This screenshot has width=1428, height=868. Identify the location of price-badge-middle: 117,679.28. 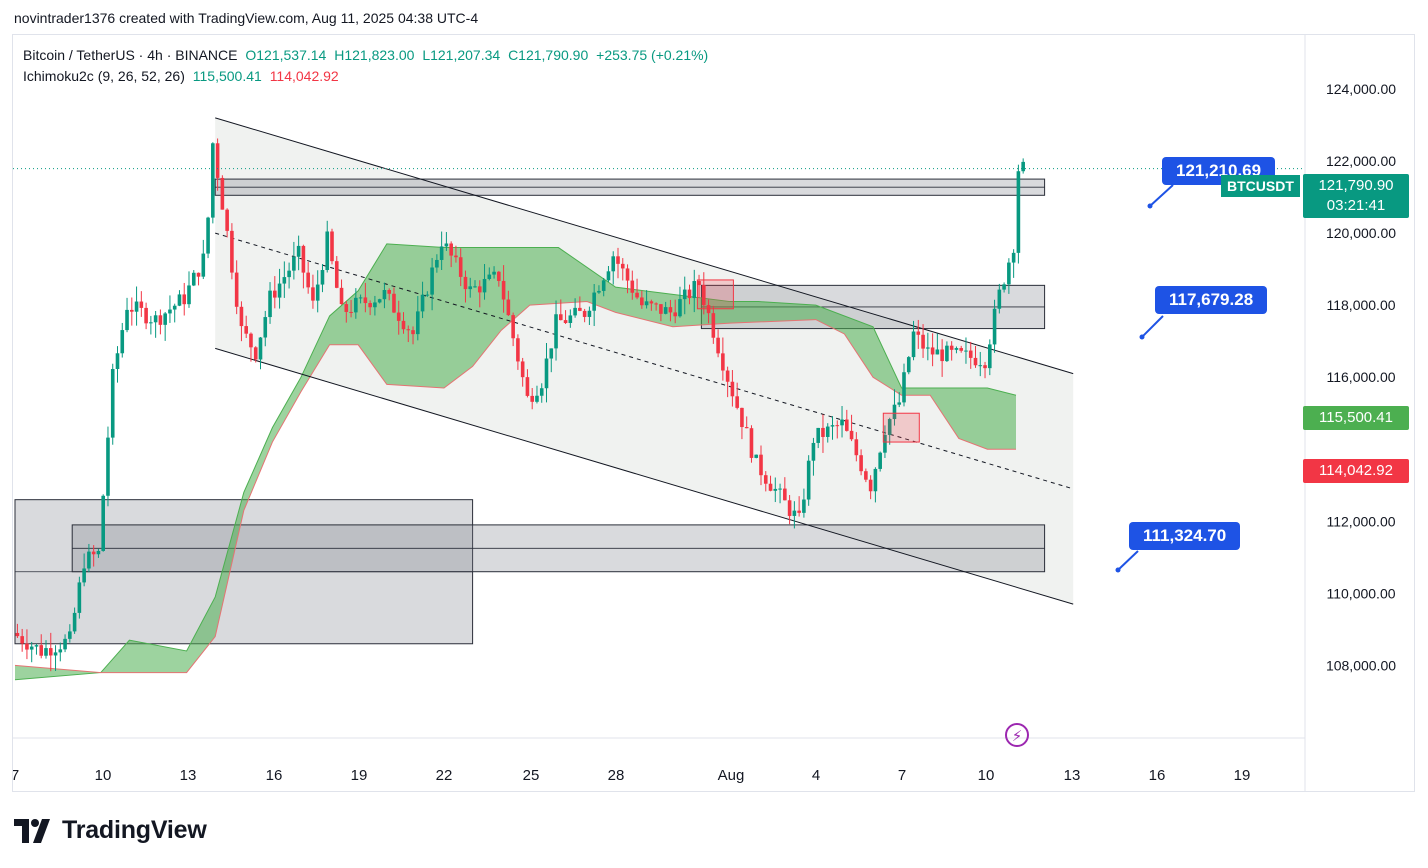
(1211, 300).